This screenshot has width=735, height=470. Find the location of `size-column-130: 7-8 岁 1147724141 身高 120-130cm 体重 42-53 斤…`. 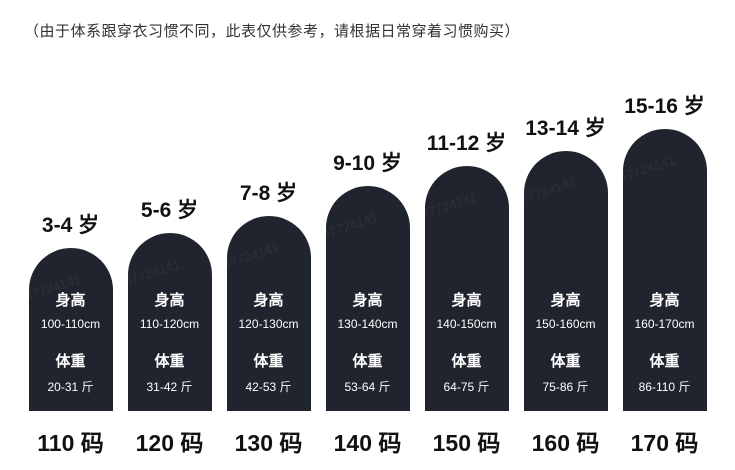

size-column-130: 7-8 岁 1147724141 身高 120-130cm 体重 42-53 斤… is located at coordinates (268, 317).